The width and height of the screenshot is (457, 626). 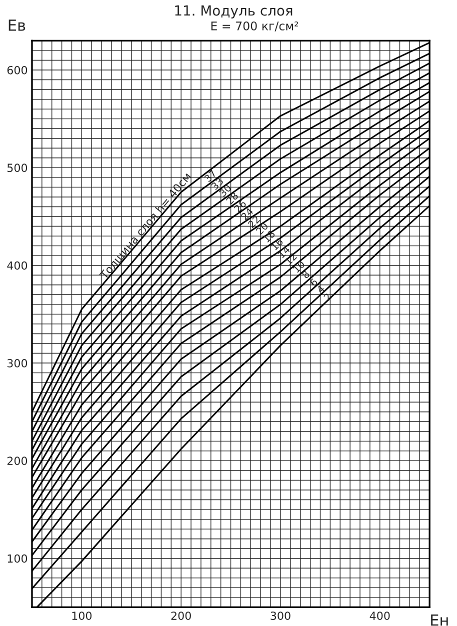 I want to click on chart-title: 11. Модуль слоя, so click(x=233, y=11).